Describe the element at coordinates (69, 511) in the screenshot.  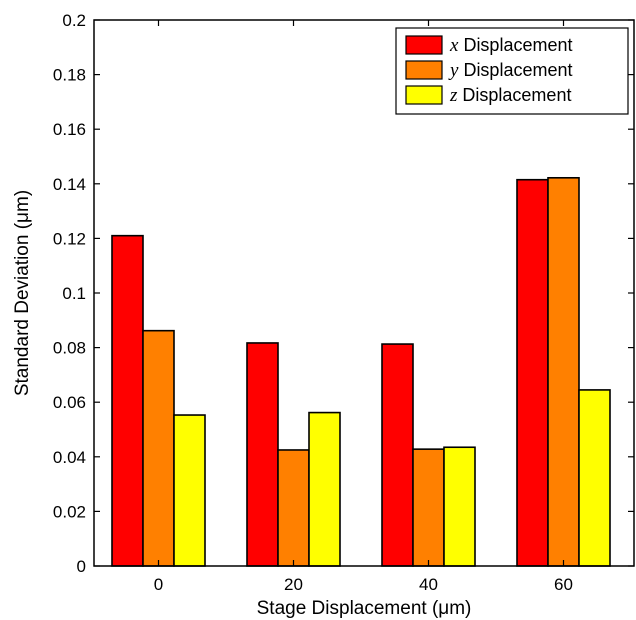
I see `y-tick-label: 0.02` at that location.